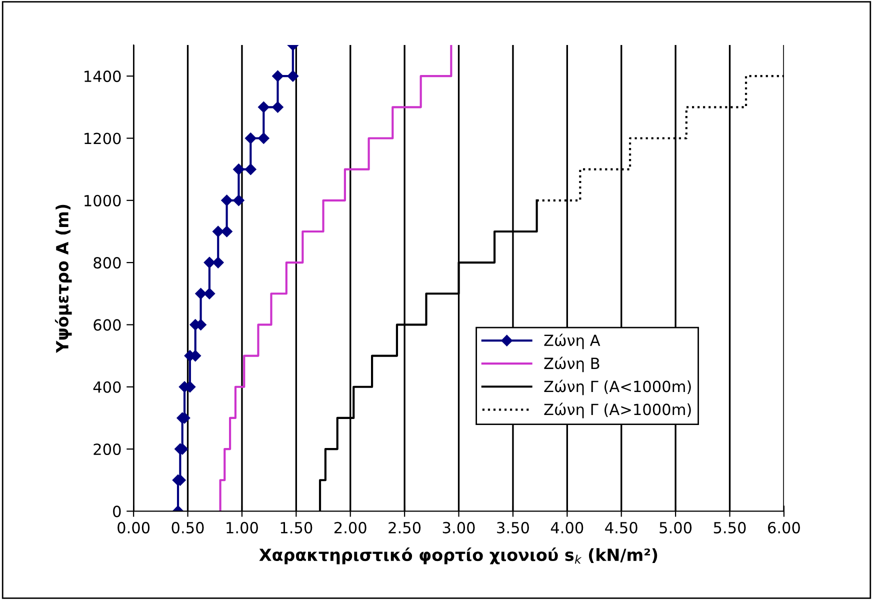 This screenshot has height=600, width=873. Describe the element at coordinates (572, 364) in the screenshot. I see `legend-label: Ζώνη B` at that location.